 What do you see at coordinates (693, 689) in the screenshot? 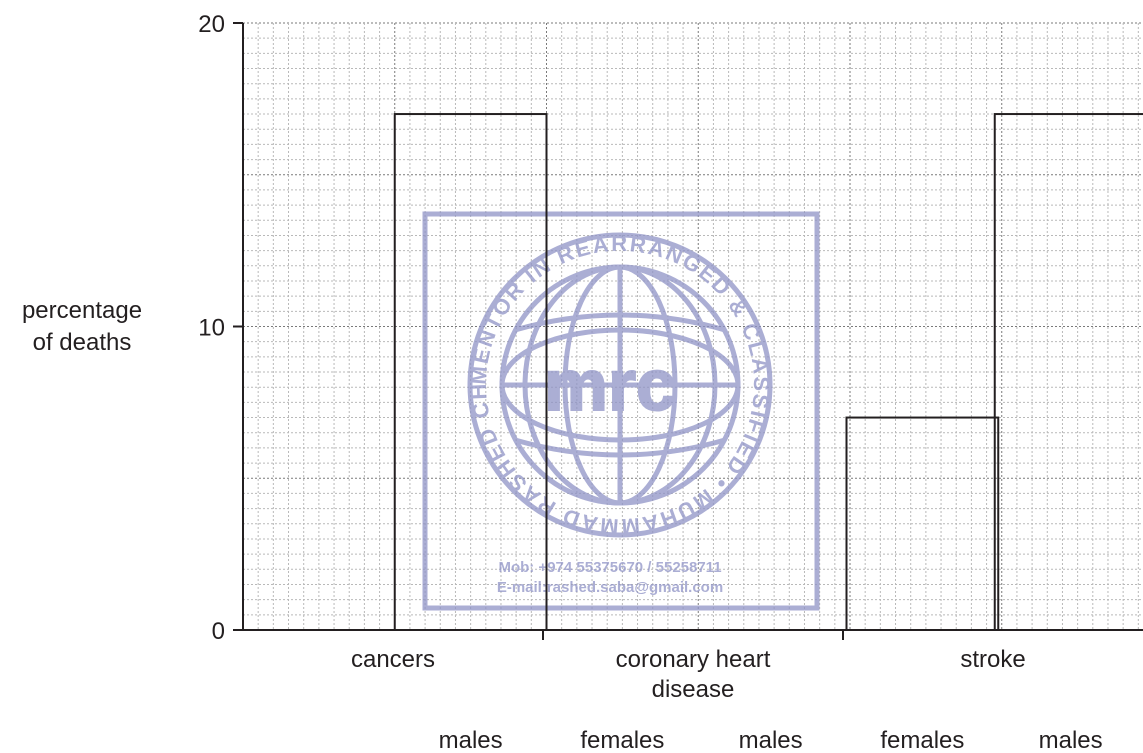
I see `x-category-label: disease` at bounding box center [693, 689].